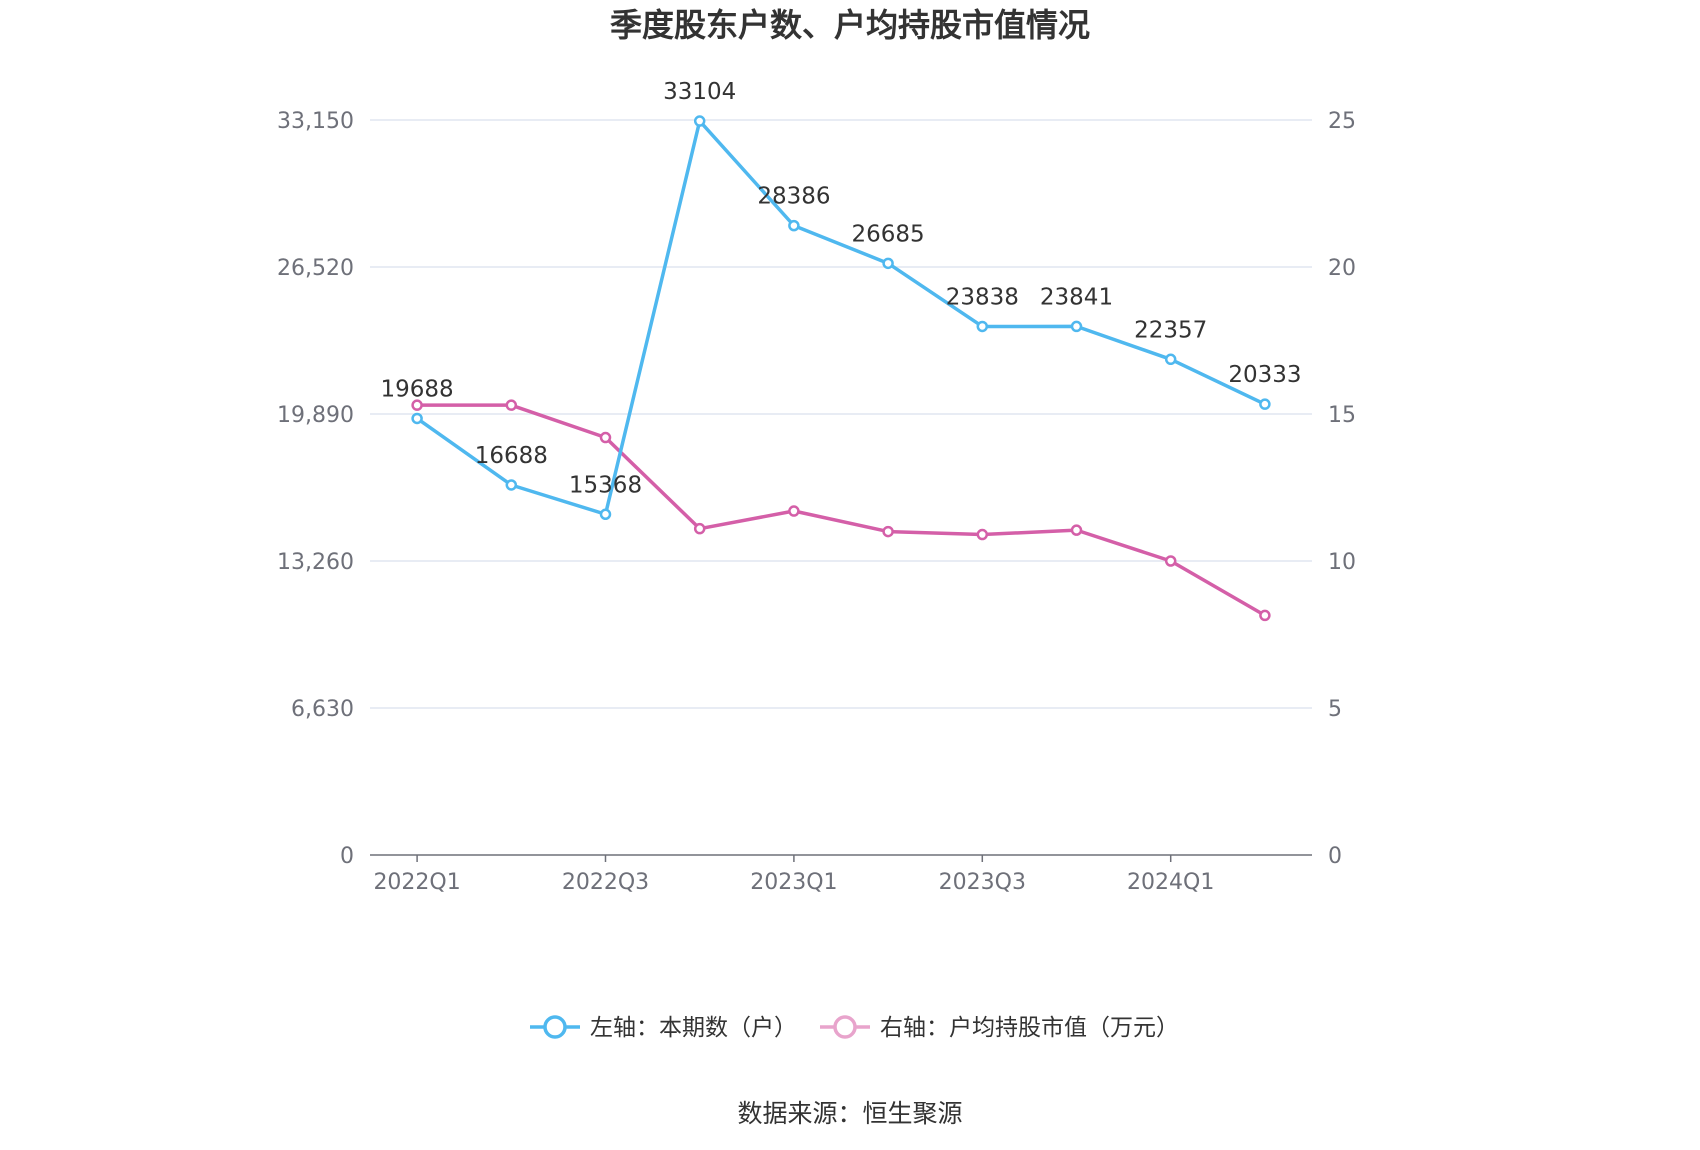 The width and height of the screenshot is (1700, 1150). What do you see at coordinates (793, 197) in the screenshot?
I see `data-label: 28386` at bounding box center [793, 197].